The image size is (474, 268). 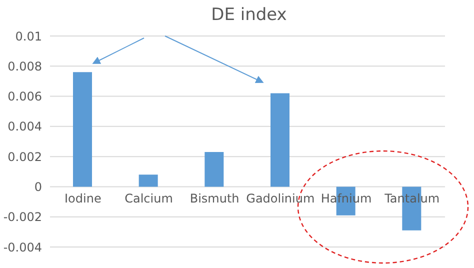 I want to click on y-tick-label: 0.006, so click(x=25, y=97).